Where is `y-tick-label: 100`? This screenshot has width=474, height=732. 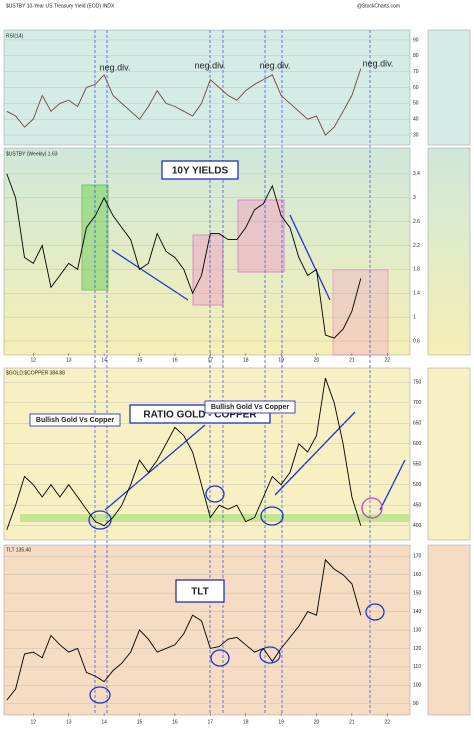
y-tick-label: 100 is located at coordinates (417, 686).